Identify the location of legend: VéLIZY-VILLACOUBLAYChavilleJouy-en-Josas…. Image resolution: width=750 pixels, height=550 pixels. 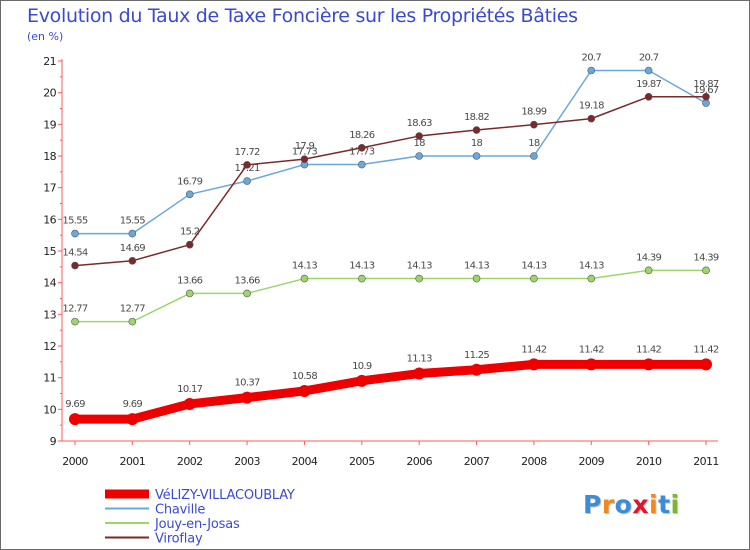
(200, 517).